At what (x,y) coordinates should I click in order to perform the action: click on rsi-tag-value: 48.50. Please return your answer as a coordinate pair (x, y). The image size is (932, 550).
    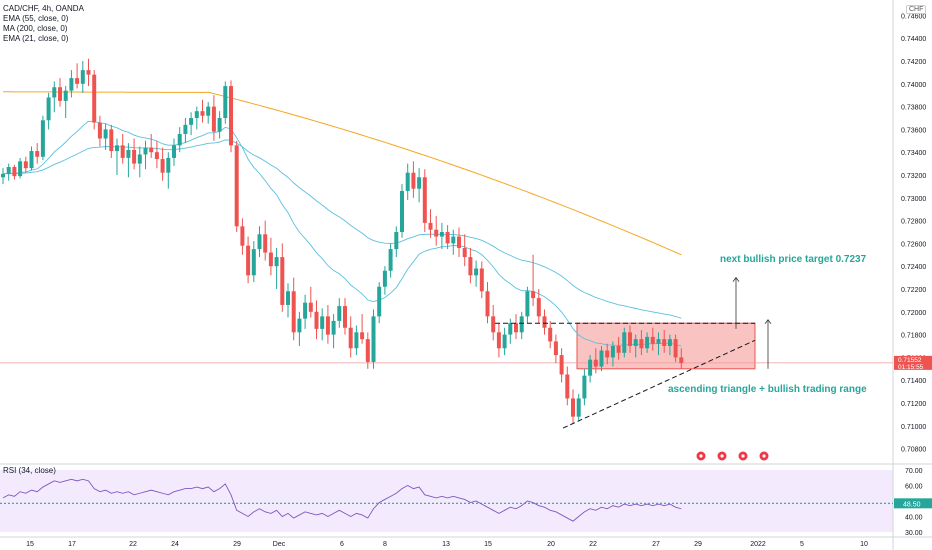
    Looking at the image, I should click on (912, 504).